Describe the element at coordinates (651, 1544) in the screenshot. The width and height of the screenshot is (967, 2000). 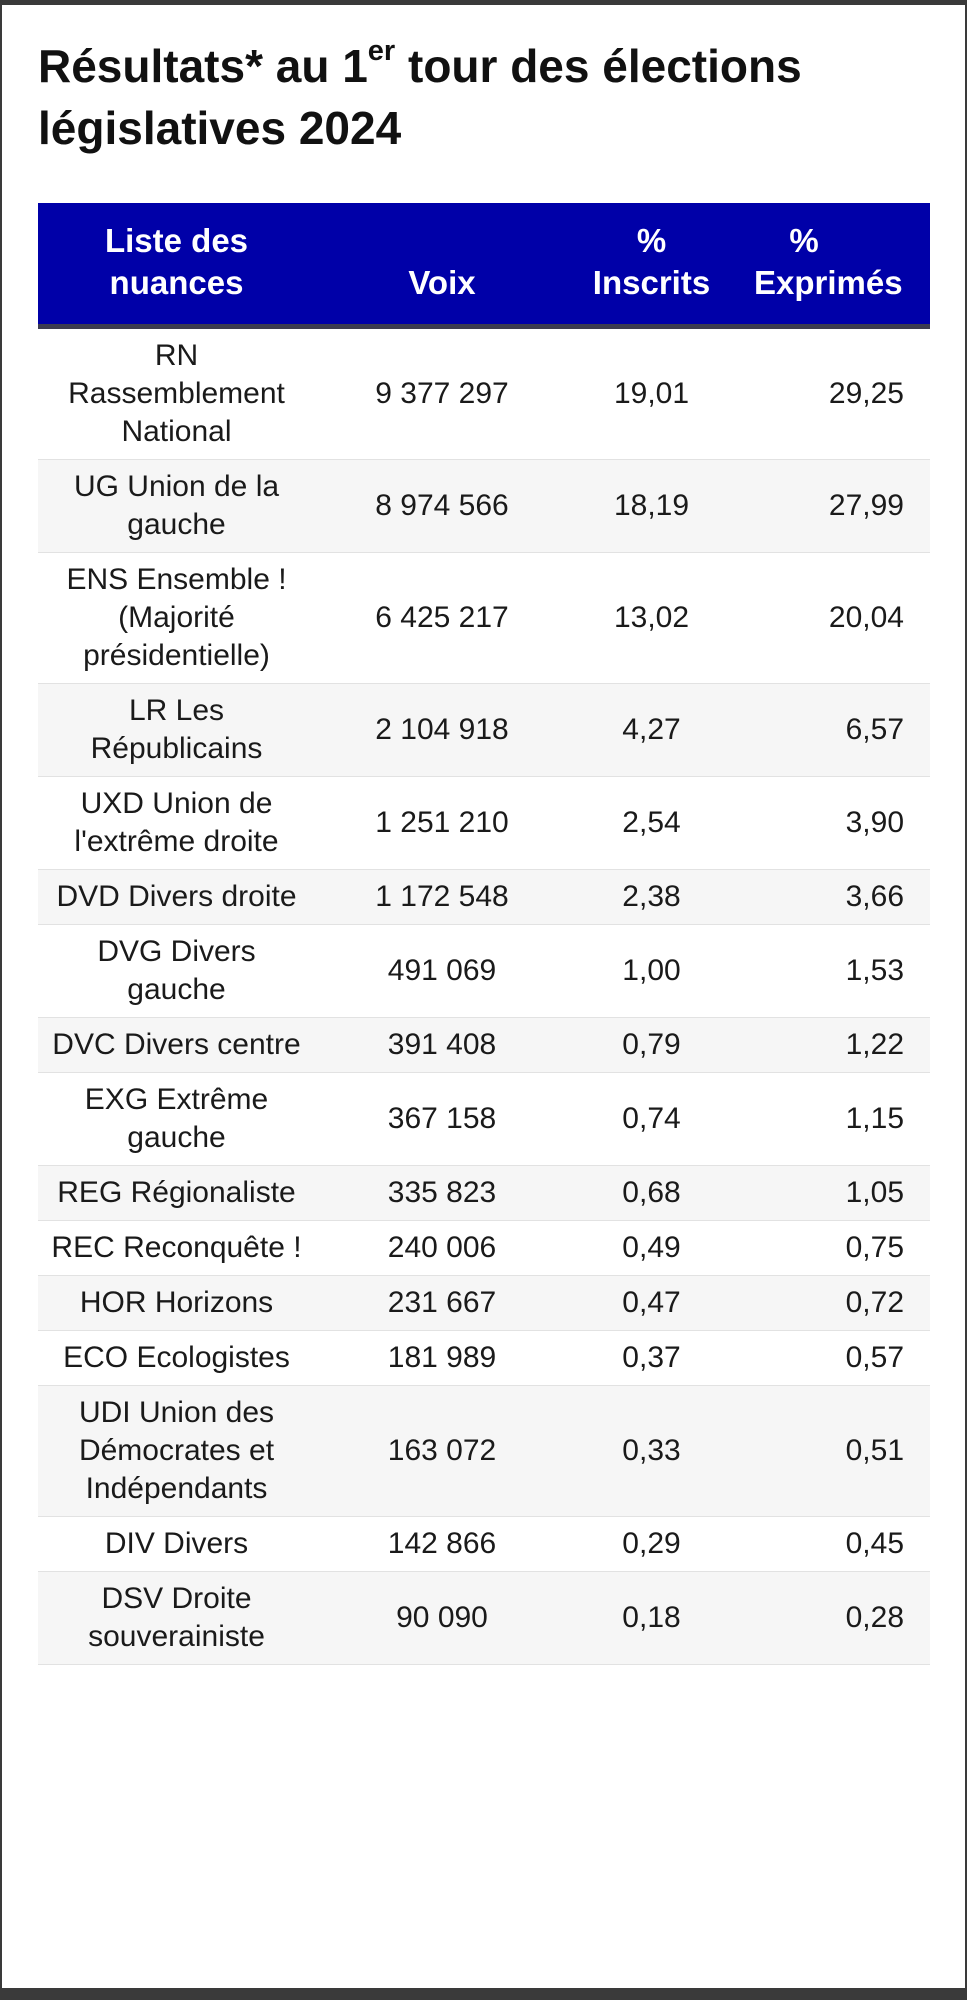
I see `cell-inscrits: 0,29` at that location.